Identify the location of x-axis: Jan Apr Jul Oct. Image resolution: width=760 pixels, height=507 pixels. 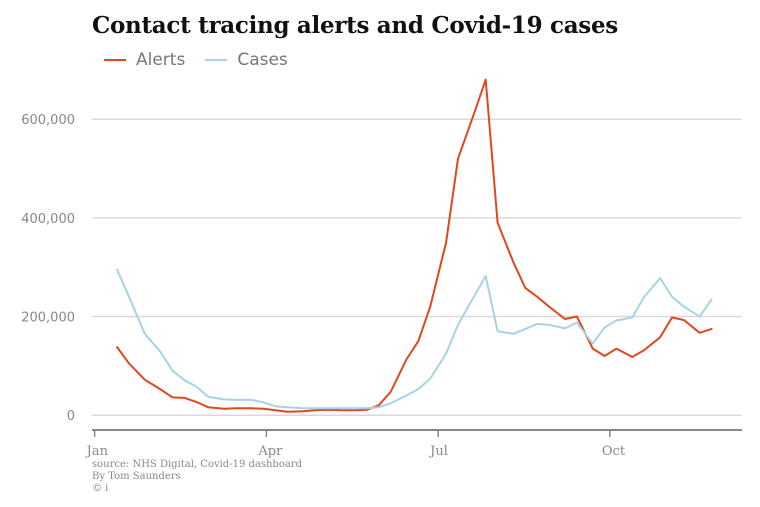
(413, 444).